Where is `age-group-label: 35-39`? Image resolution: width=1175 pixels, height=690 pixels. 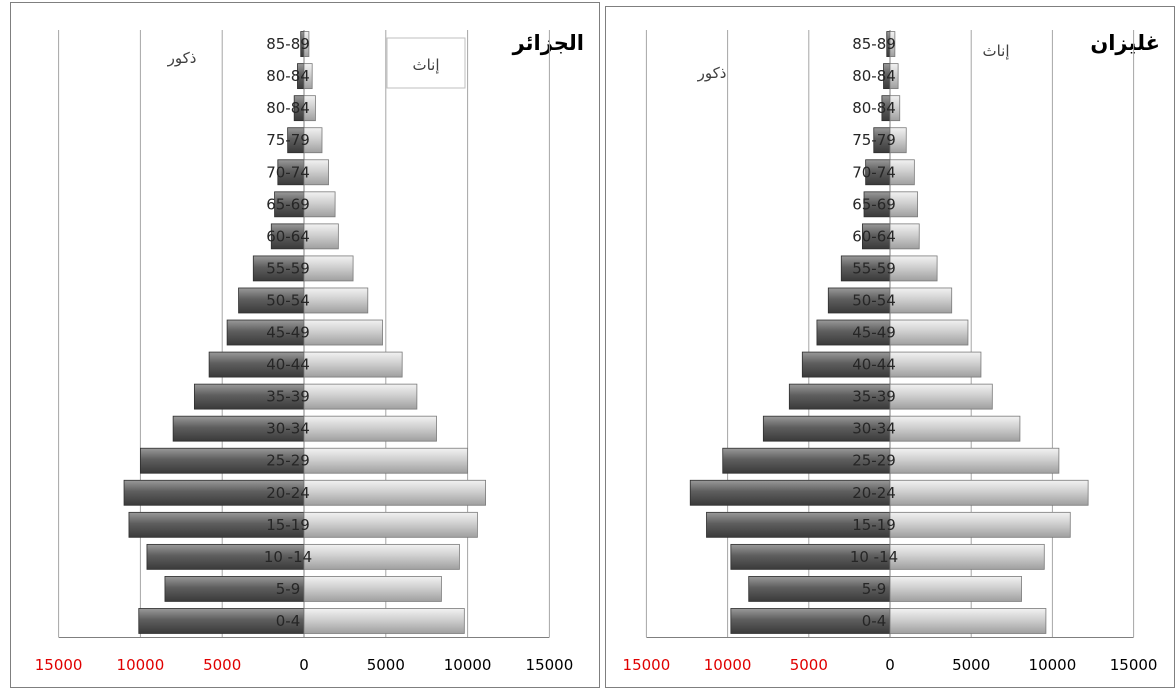 age-group-label: 35-39 is located at coordinates (288, 397).